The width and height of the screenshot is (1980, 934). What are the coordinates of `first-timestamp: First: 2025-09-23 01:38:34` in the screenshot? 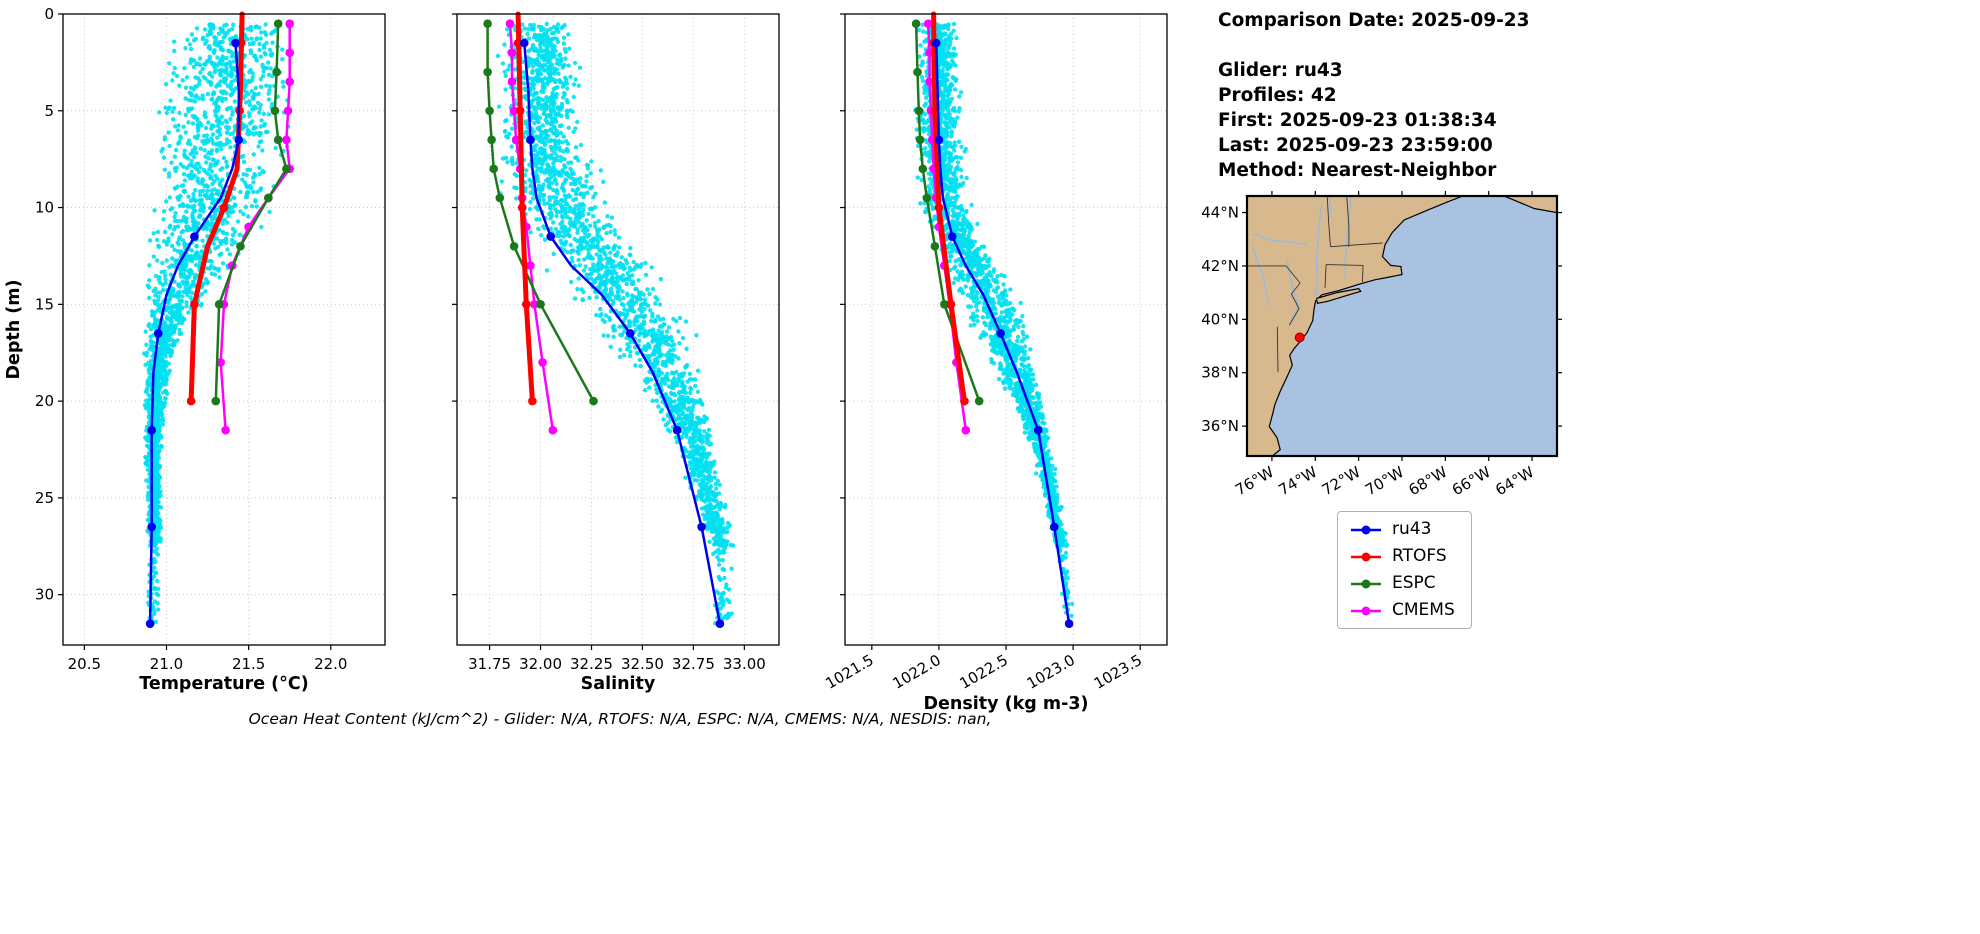 It's located at (1357, 120).